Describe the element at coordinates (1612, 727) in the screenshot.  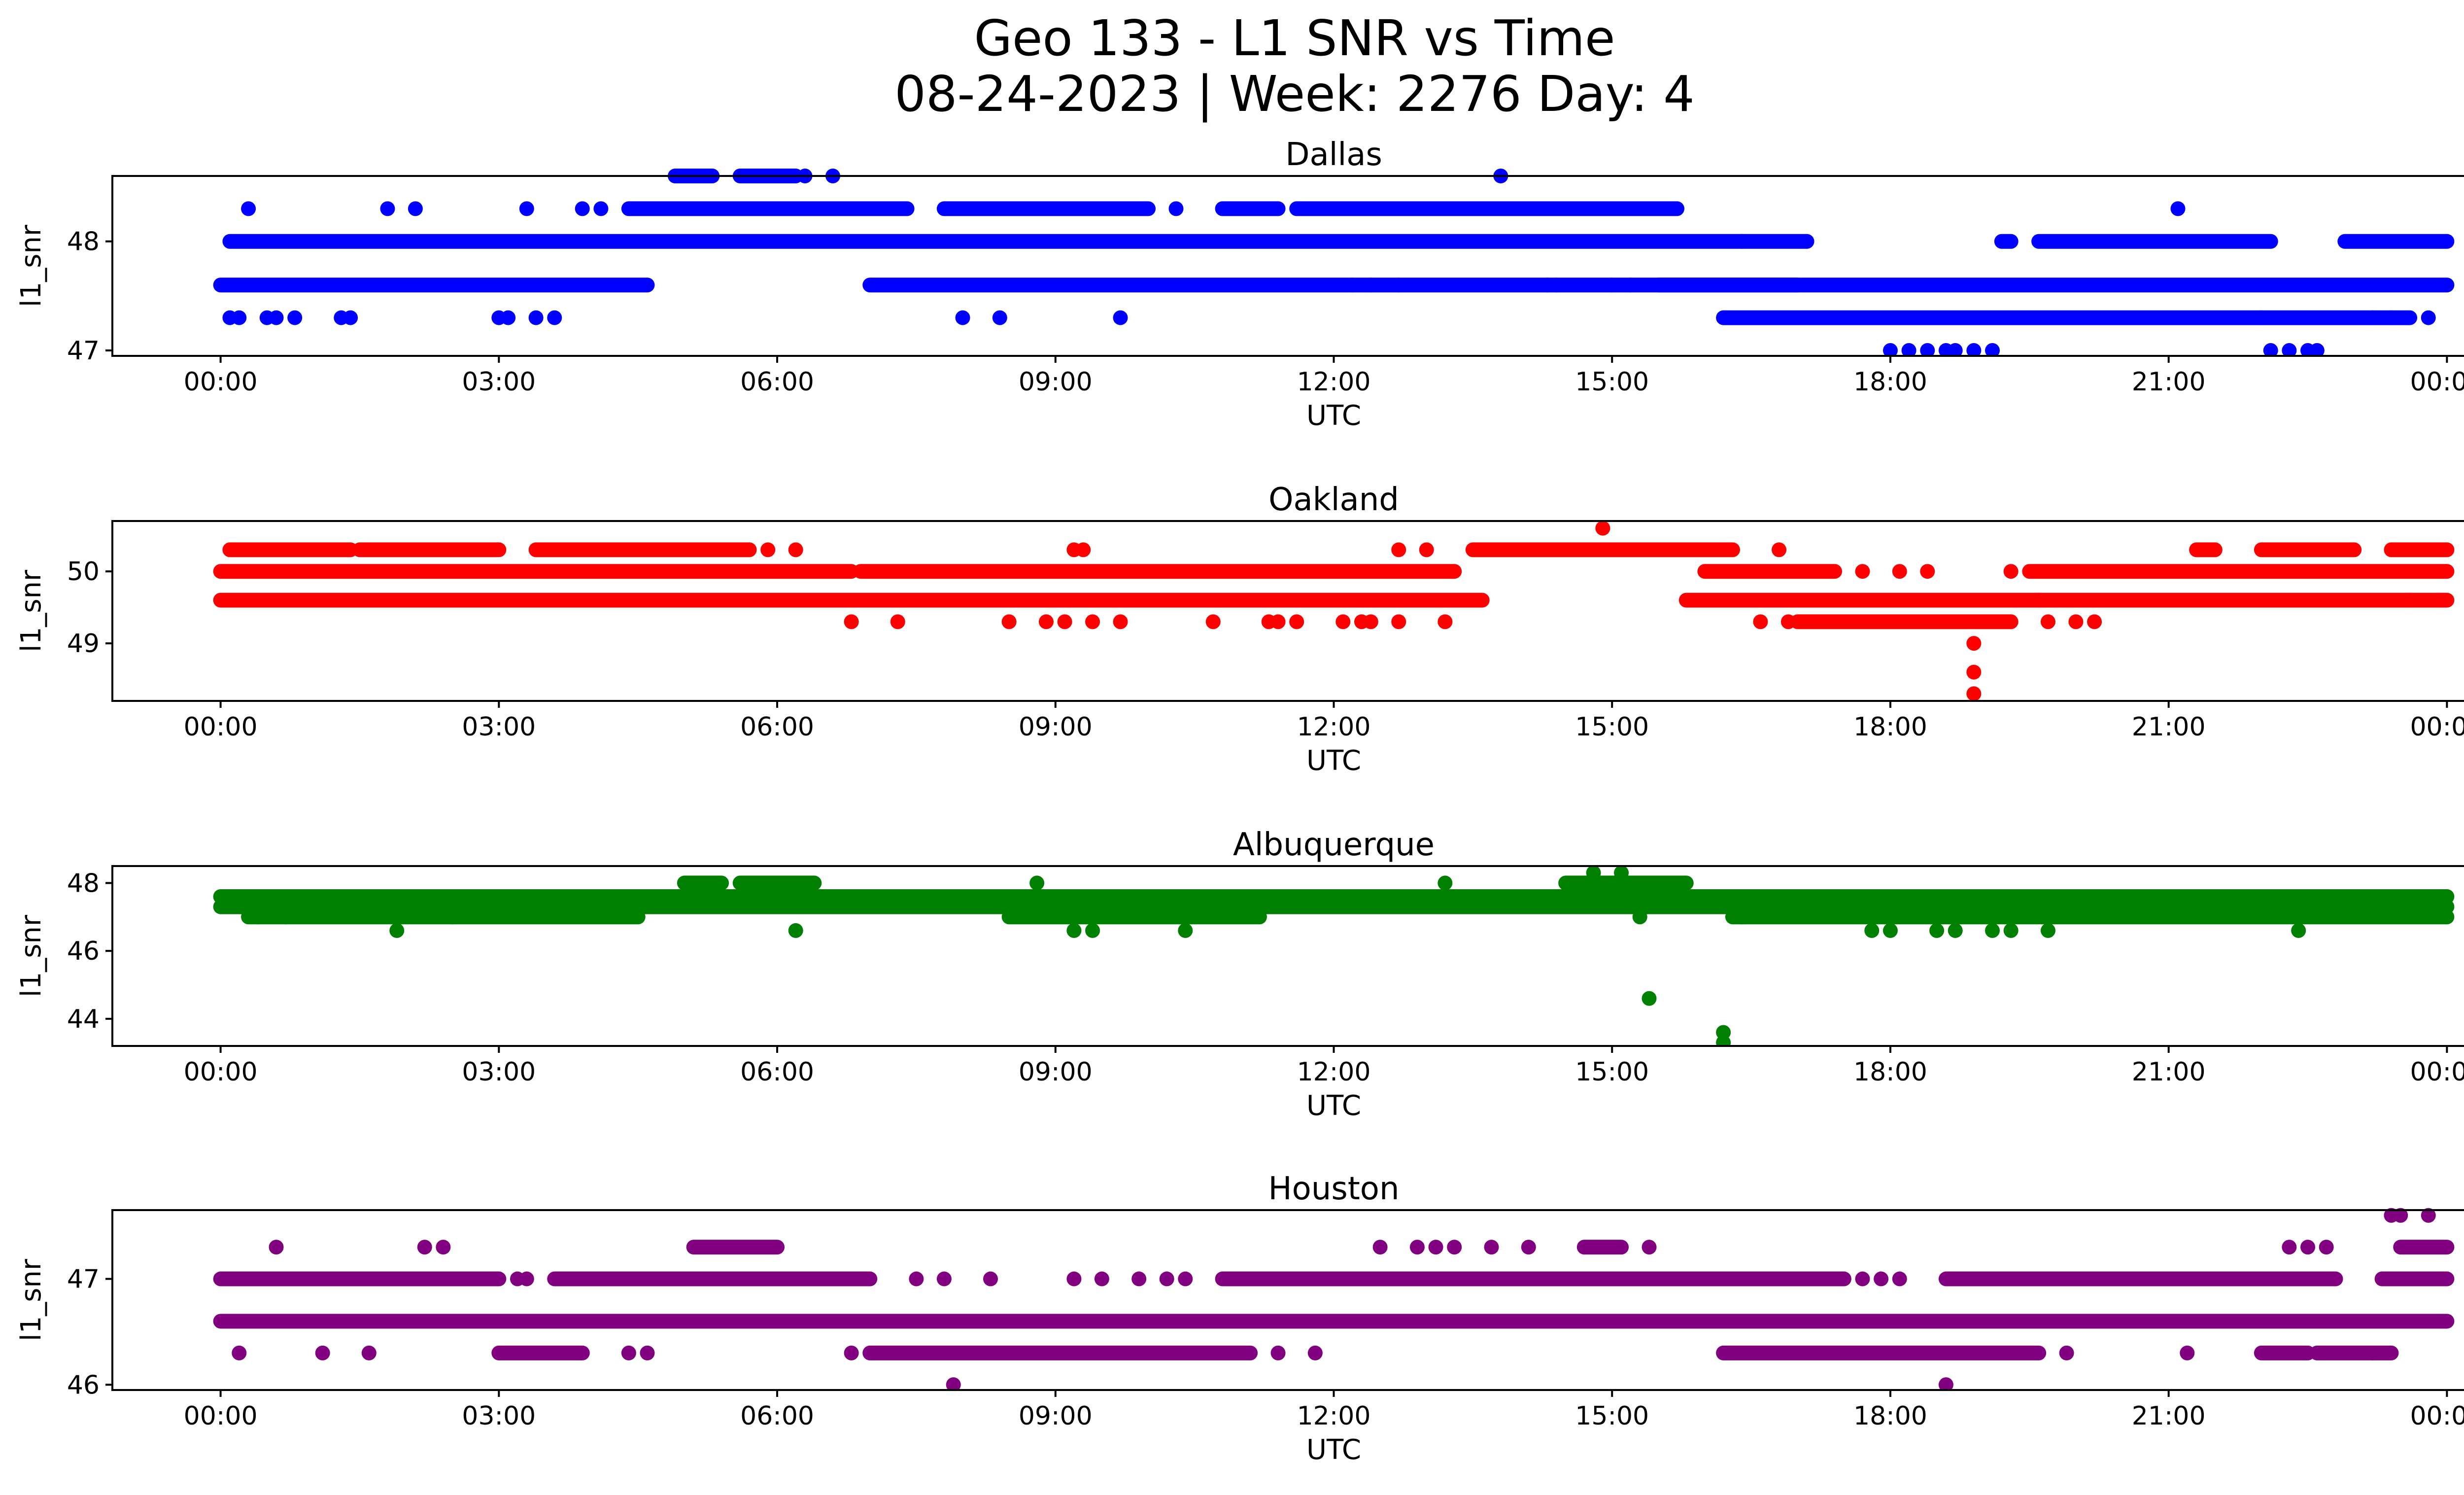
I see `x-tick-label: 15:00` at that location.